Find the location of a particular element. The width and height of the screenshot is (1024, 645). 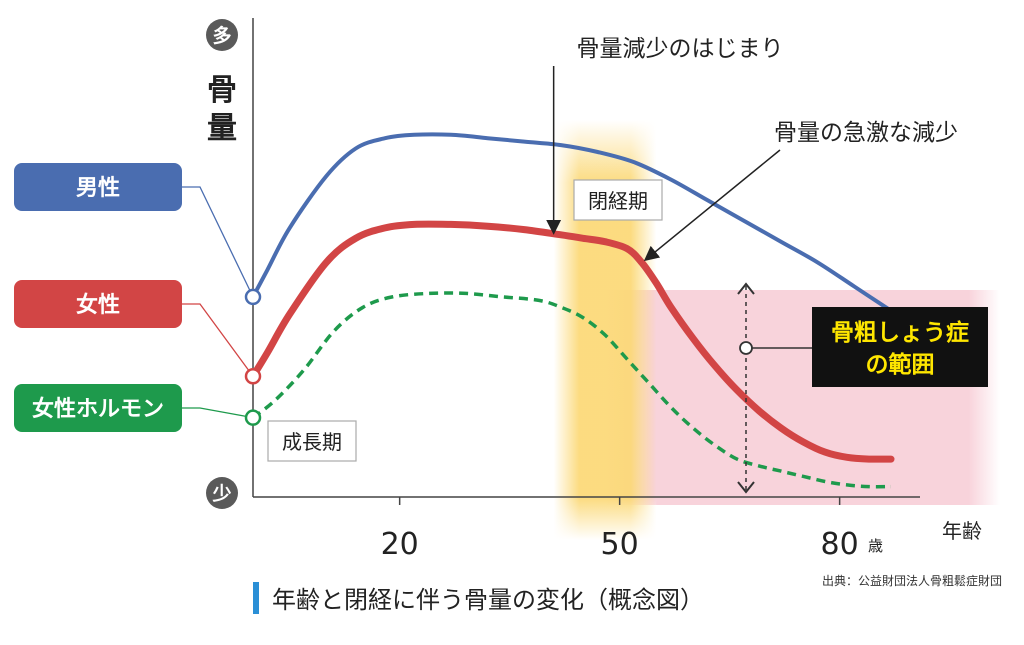

osteoporosis-label-line2: の範囲 is located at coordinates (900, 364).